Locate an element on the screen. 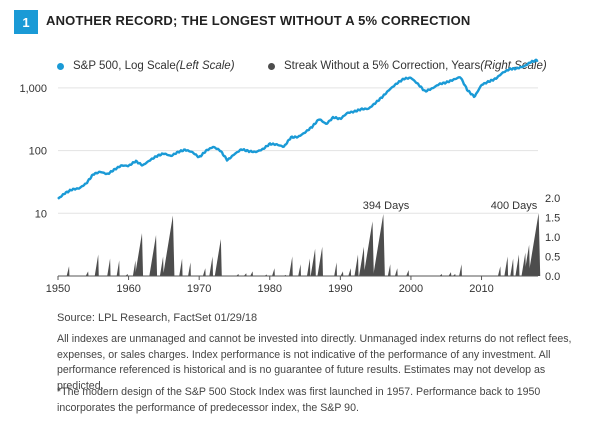  legend-item-sp500: S&P 500, Log Scale (Left Scale) is located at coordinates (146, 66).